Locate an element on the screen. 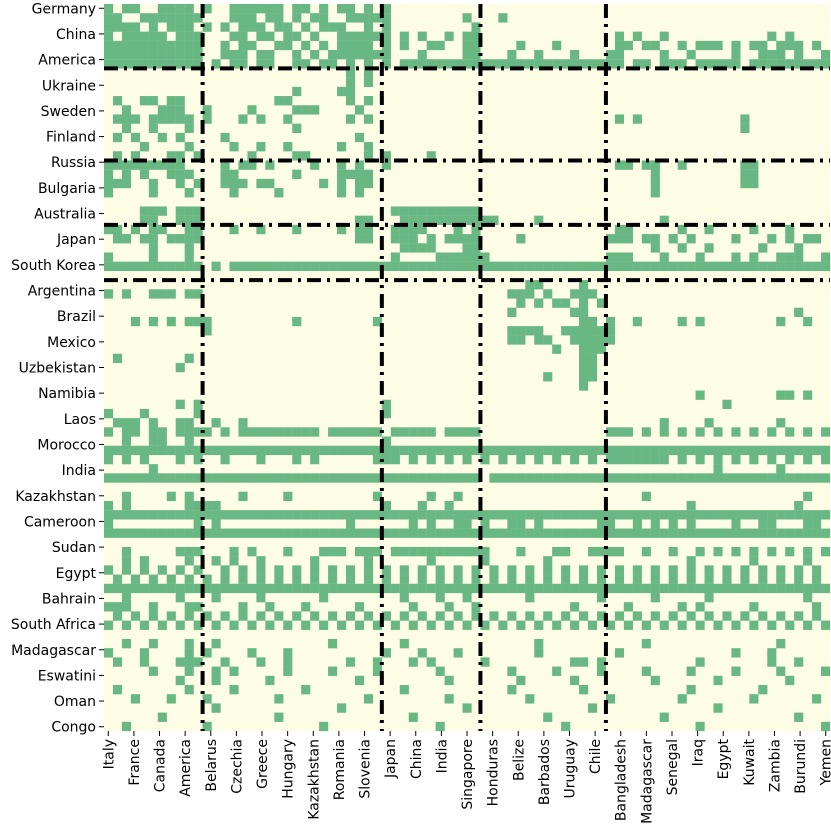 This screenshot has width=831, height=833. y-tick-label: South Korea is located at coordinates (53, 266).